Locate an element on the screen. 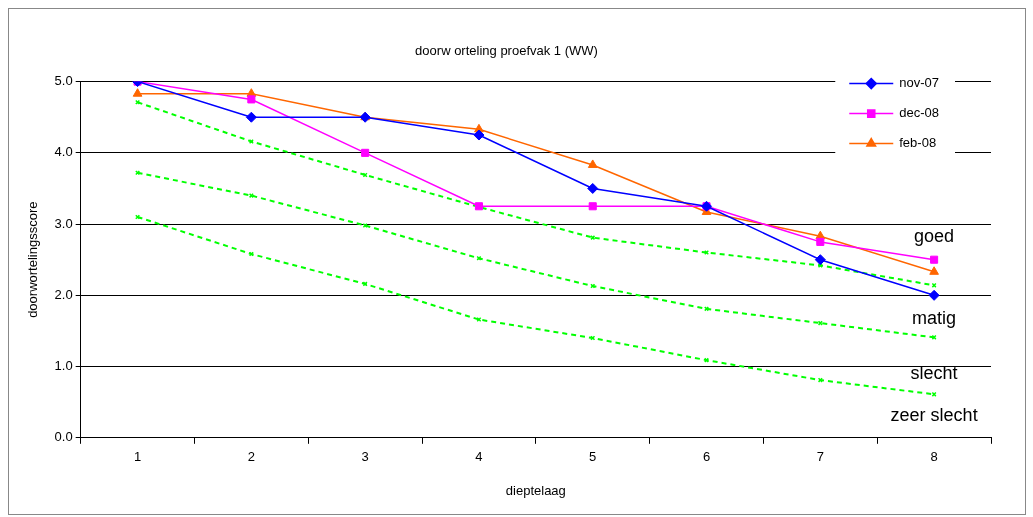 The height and width of the screenshot is (517, 1033). annotation: slecht is located at coordinates (934, 372).